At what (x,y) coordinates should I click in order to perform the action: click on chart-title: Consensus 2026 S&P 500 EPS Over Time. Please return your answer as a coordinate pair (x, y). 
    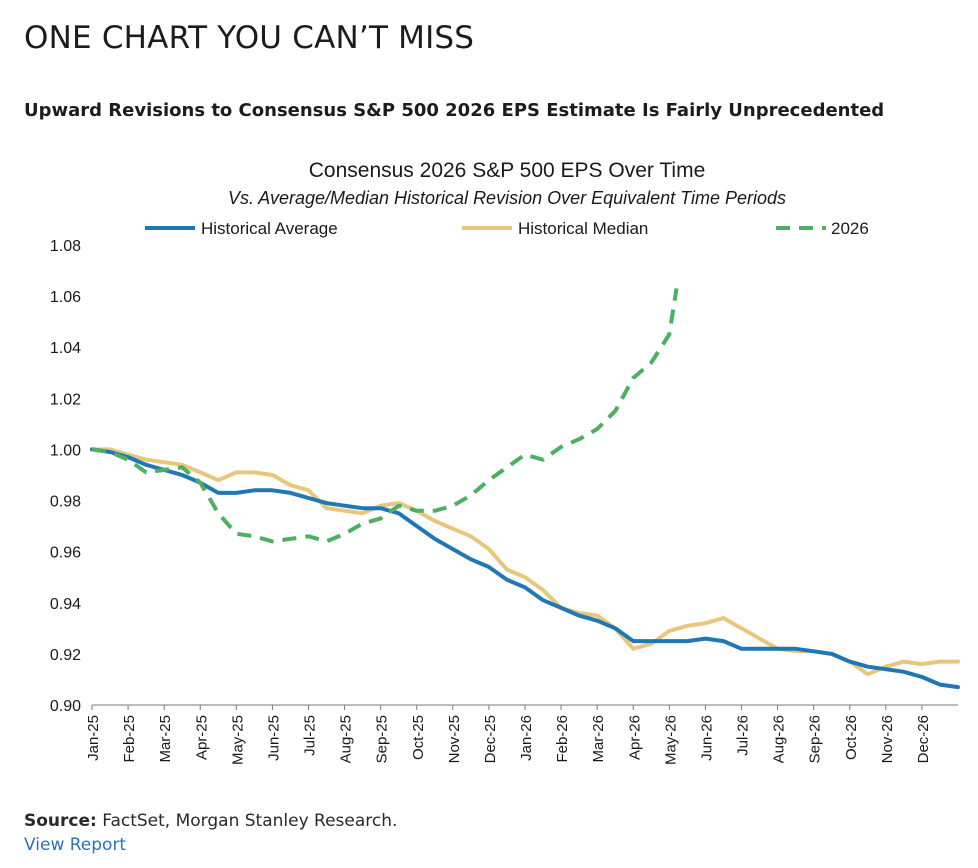
    Looking at the image, I should click on (507, 170).